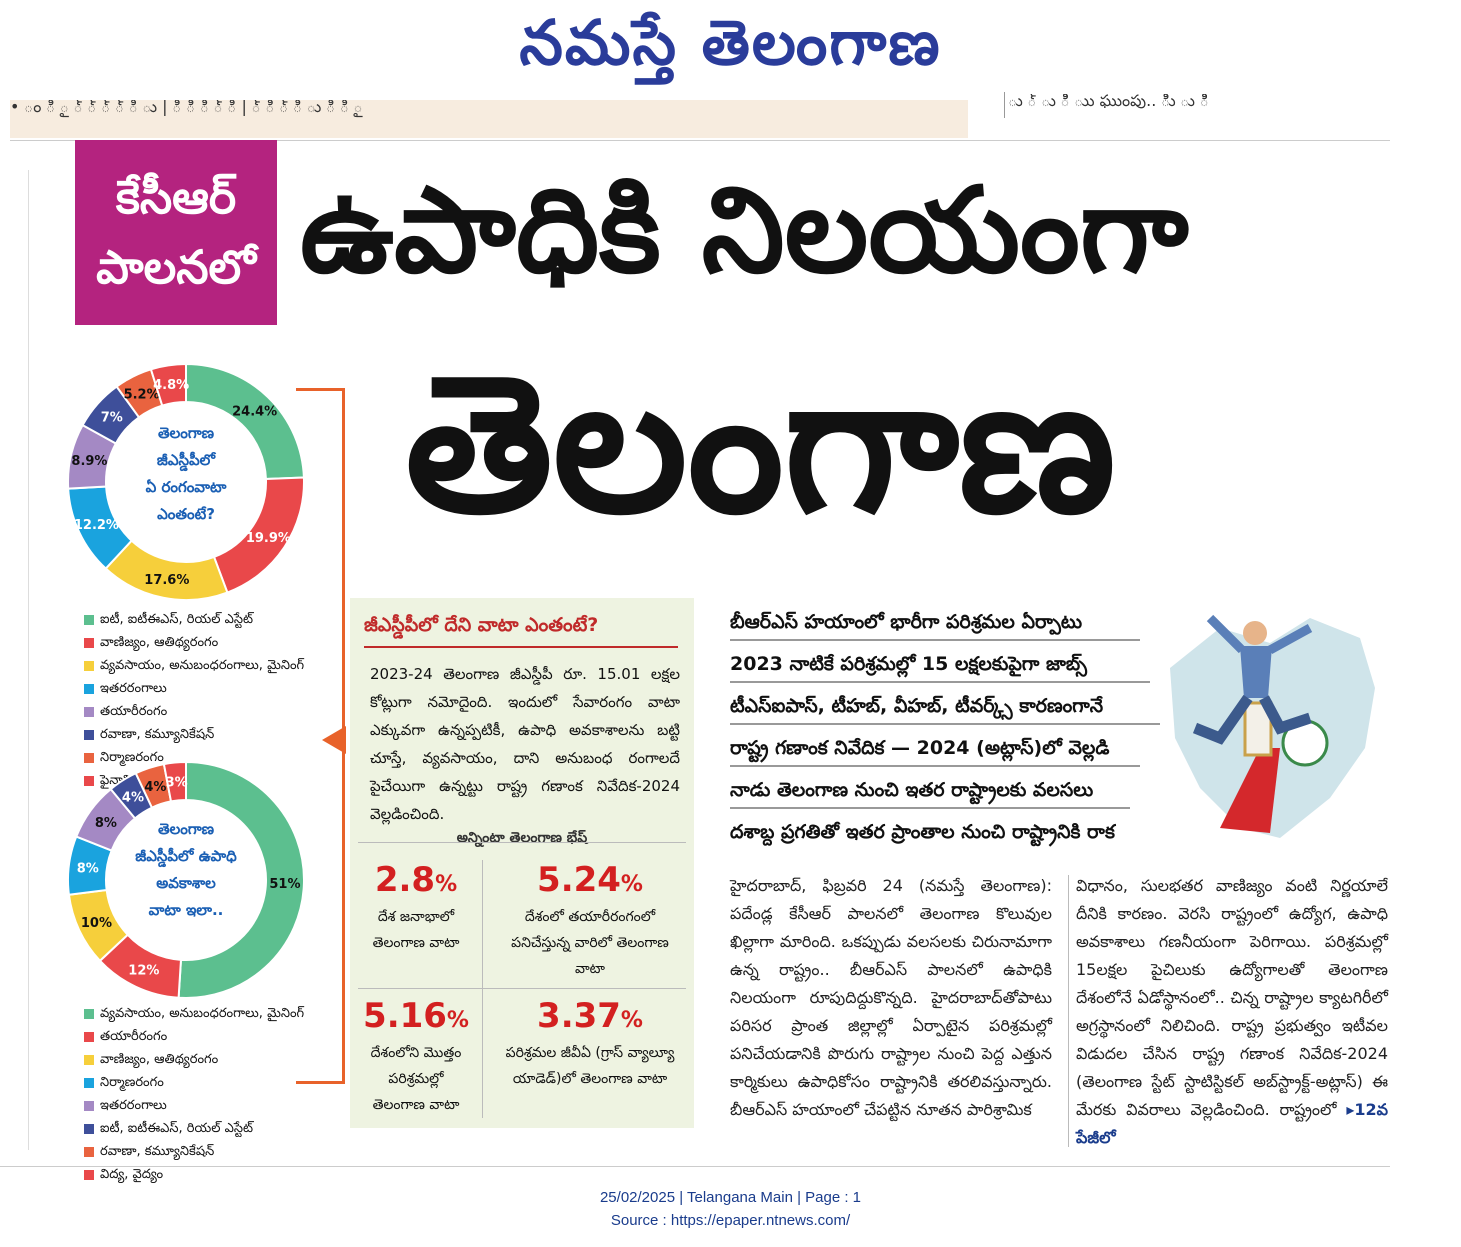 The width and height of the screenshot is (1461, 1247). I want to click on gsdp-share-donut: 24.4% 19.9% 17.6% 12.2% 8.9% 7%5.2%4.8%, so click(186, 481).